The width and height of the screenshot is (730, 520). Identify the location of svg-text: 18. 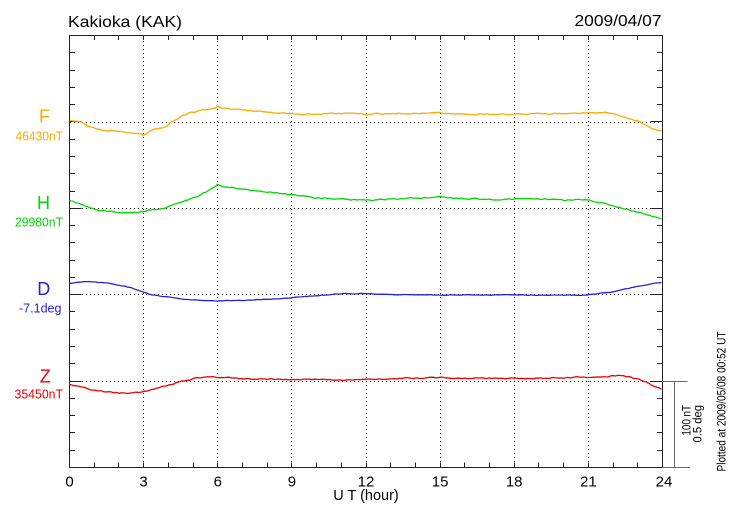
(514, 482).